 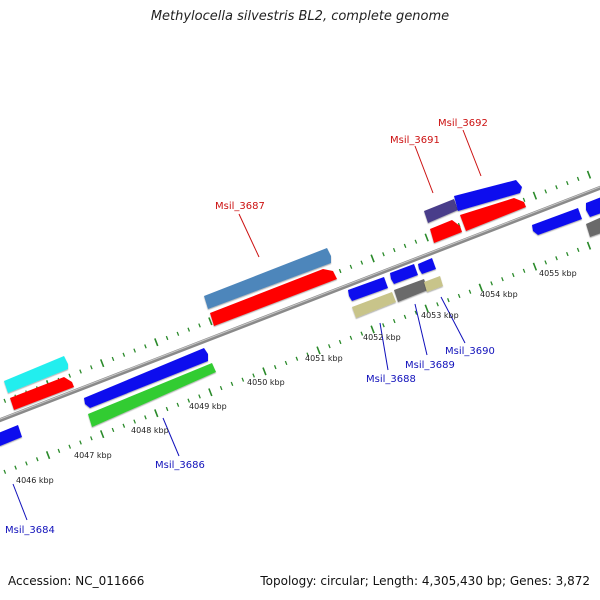 I want to click on feature-msil-3689-outer, so click(x=411, y=290).